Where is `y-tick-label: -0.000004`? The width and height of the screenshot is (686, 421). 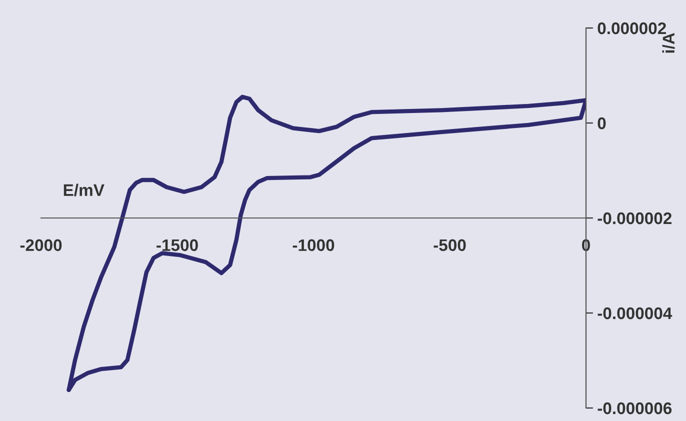 y-tick-label: -0.000004 is located at coordinates (635, 313).